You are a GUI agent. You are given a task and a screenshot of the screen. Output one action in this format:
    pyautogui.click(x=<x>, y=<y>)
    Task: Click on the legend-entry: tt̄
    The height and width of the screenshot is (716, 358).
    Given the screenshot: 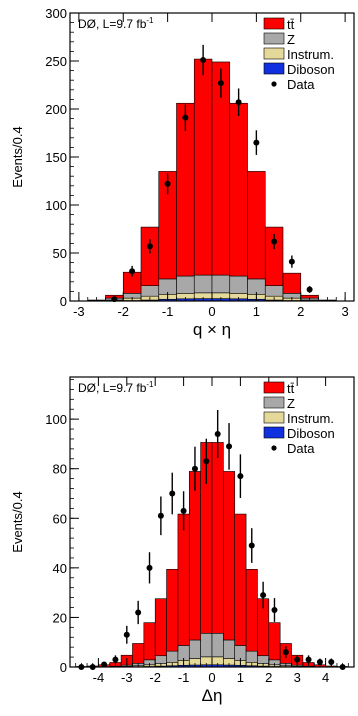 What is the action you would take?
    pyautogui.click(x=279, y=24)
    